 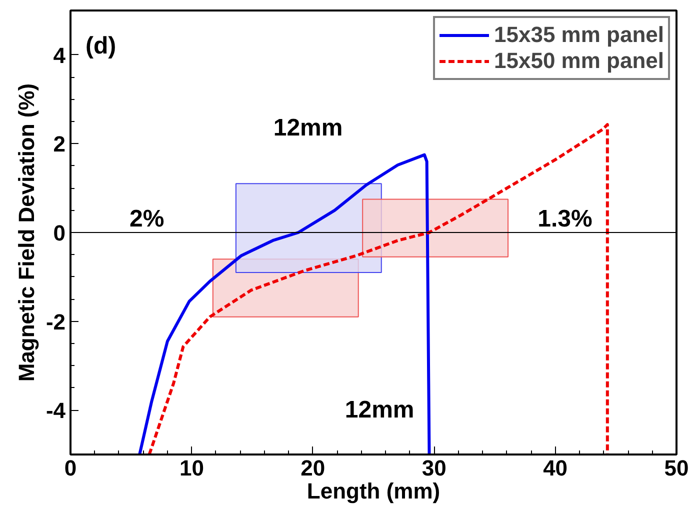 I want to click on y-tick-label: 0, so click(x=59, y=233).